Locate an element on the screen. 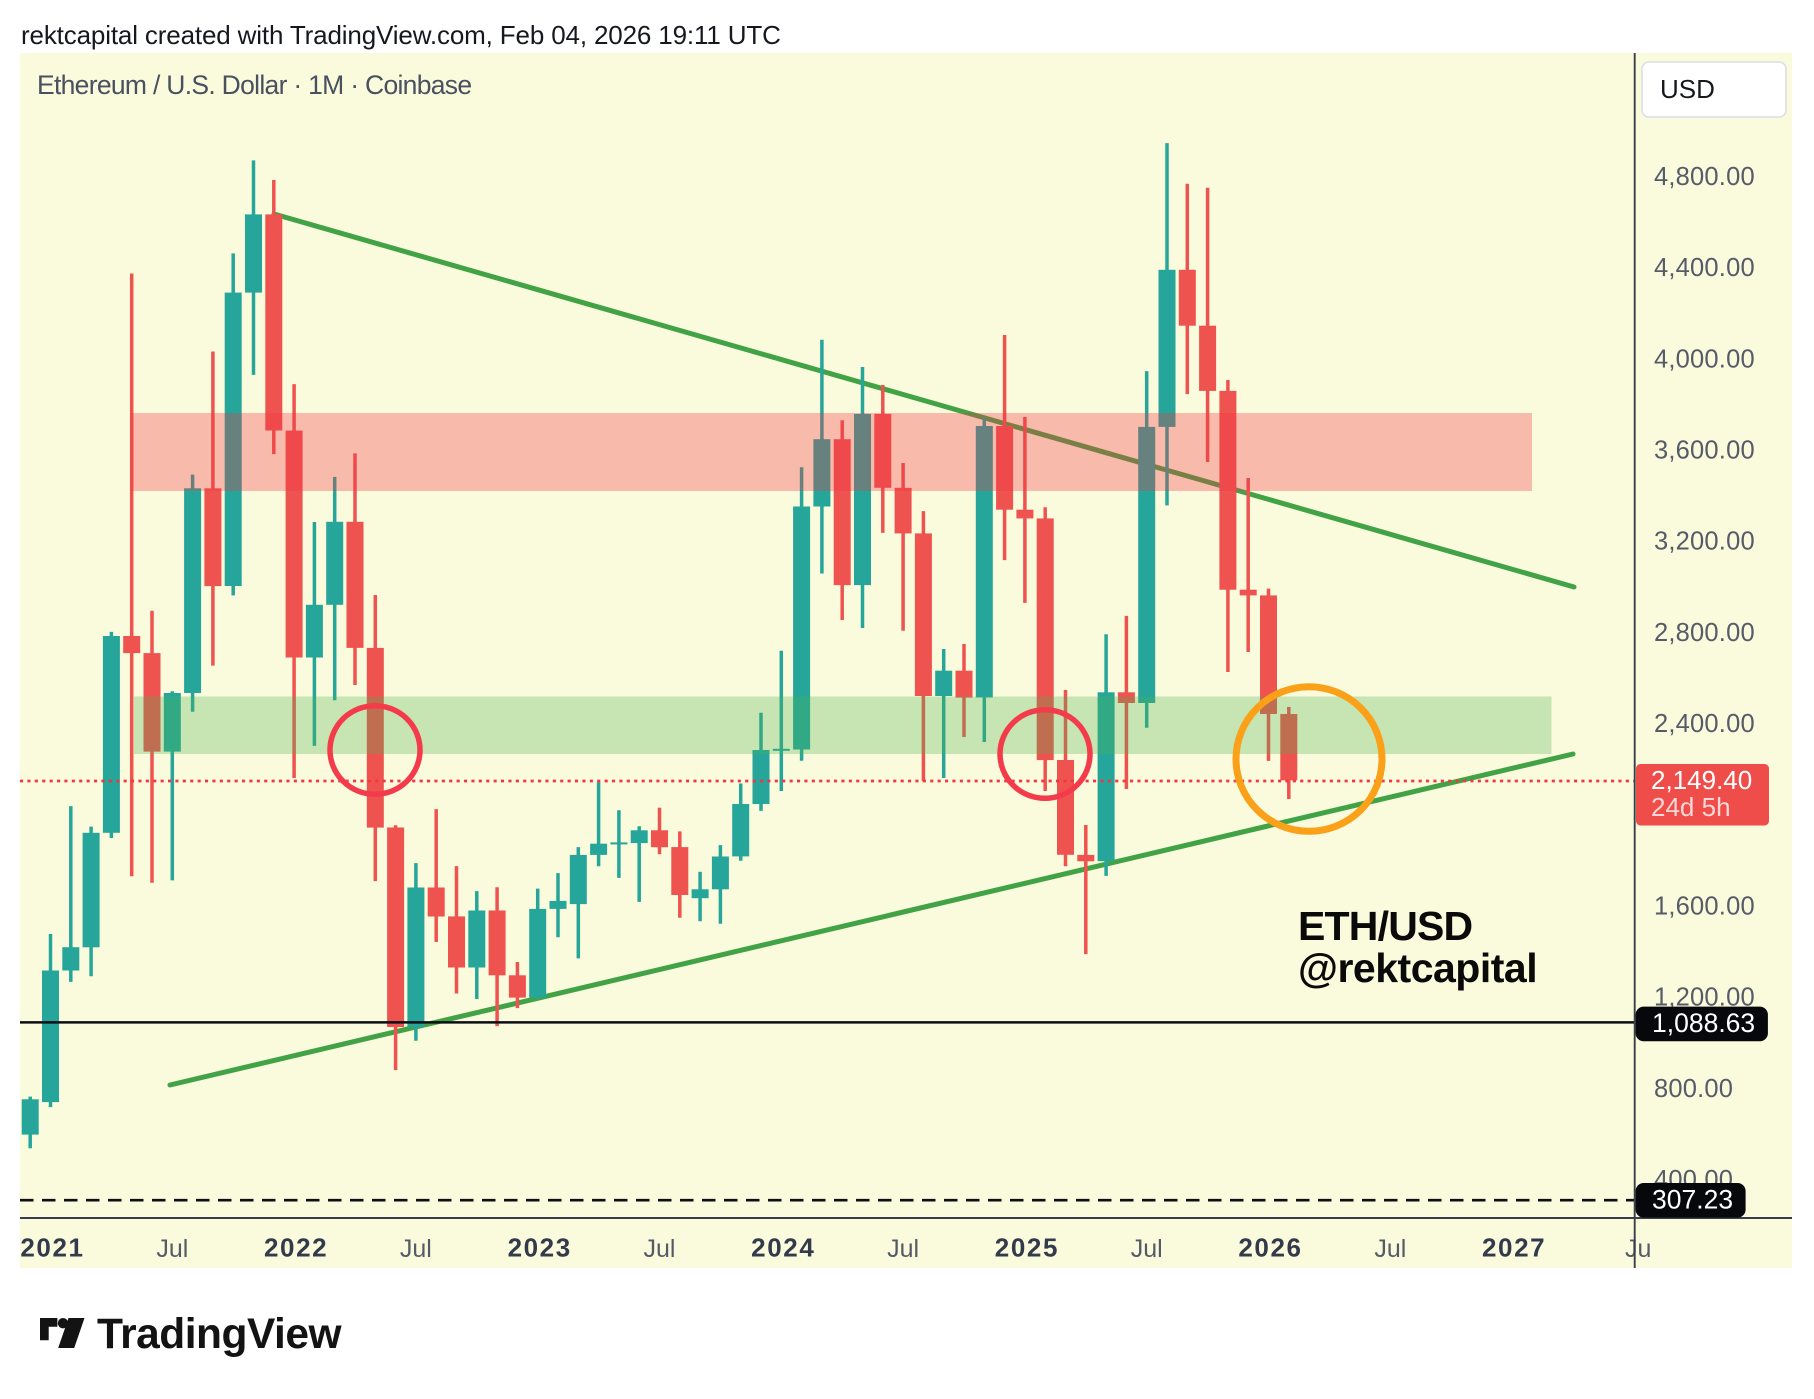  svg-text: 1,600.00 is located at coordinates (1704, 907).